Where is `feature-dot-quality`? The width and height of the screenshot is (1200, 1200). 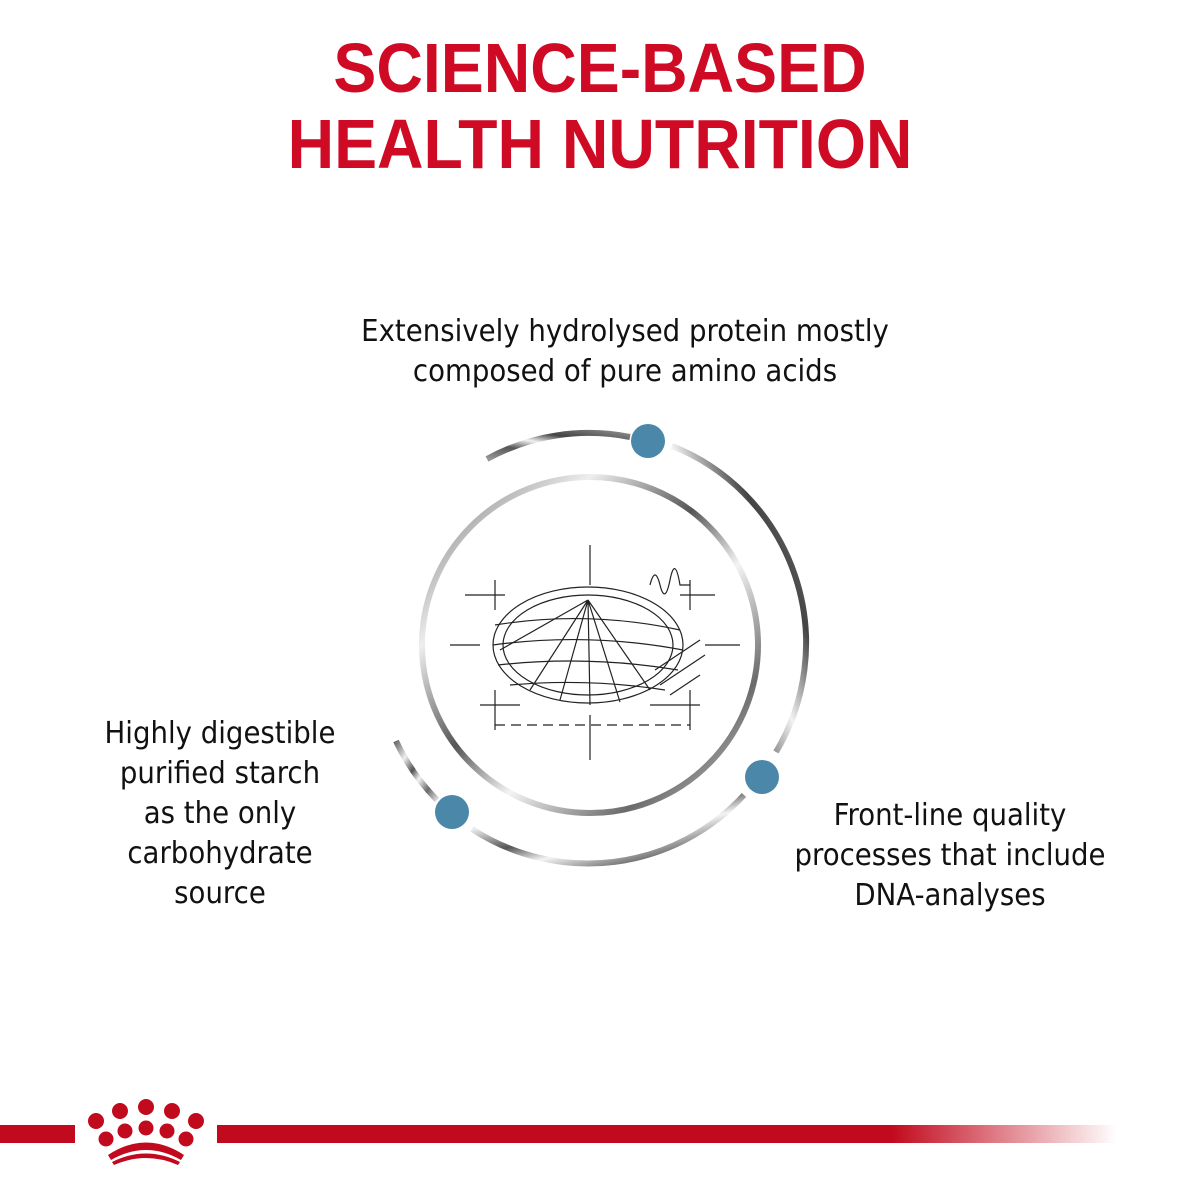 feature-dot-quality is located at coordinates (762, 777).